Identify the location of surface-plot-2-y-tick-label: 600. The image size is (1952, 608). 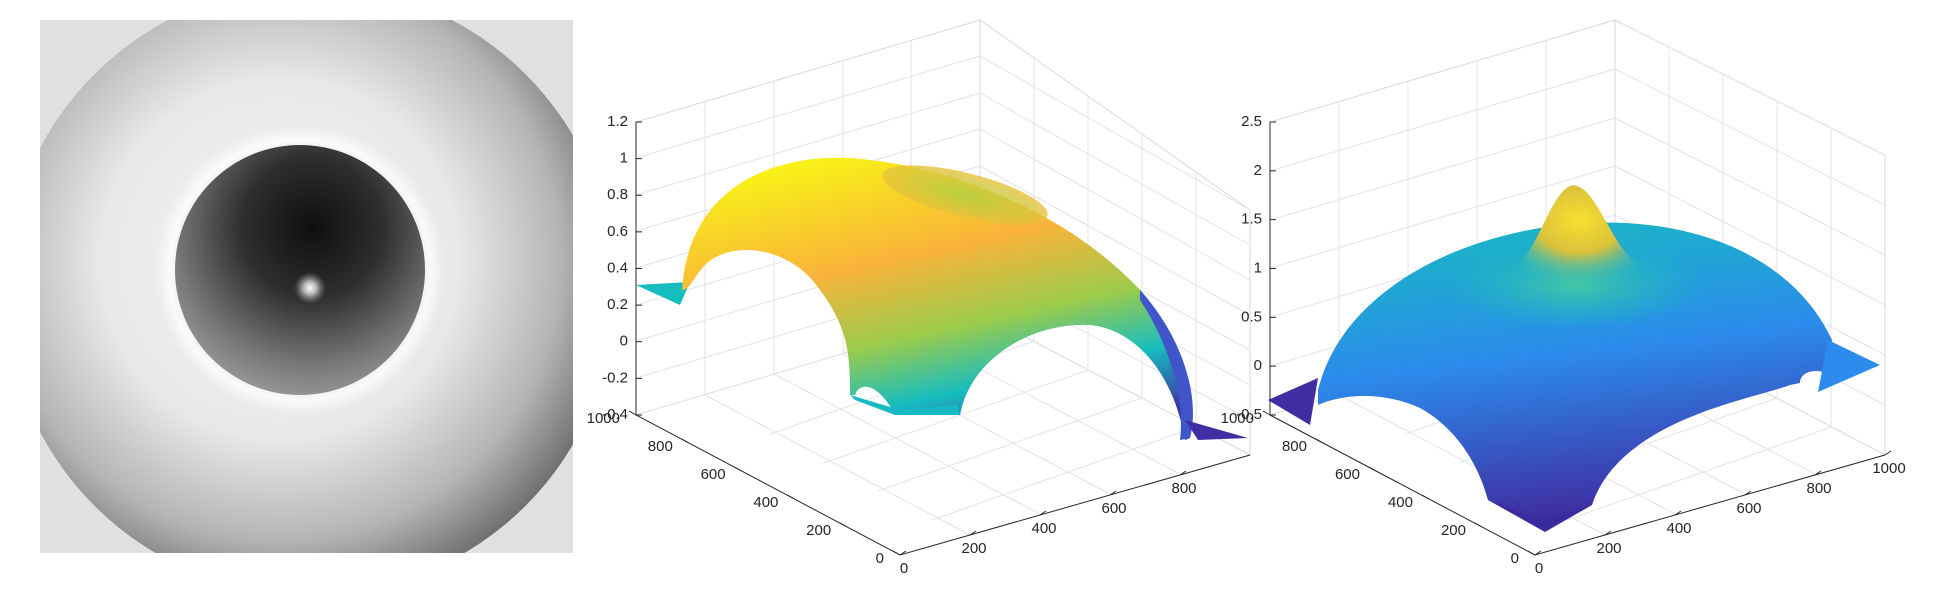
(1347, 474).